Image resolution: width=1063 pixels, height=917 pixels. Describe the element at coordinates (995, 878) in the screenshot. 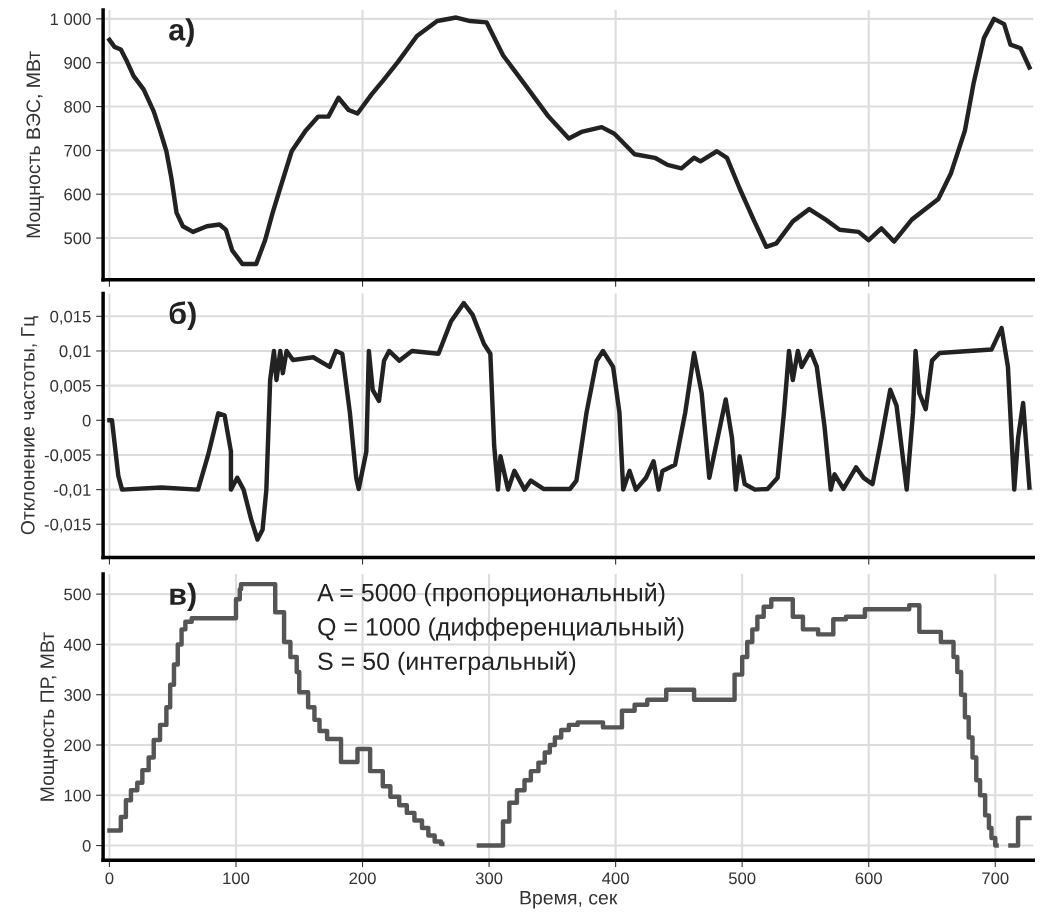

I see `x-tick-label: 700` at that location.